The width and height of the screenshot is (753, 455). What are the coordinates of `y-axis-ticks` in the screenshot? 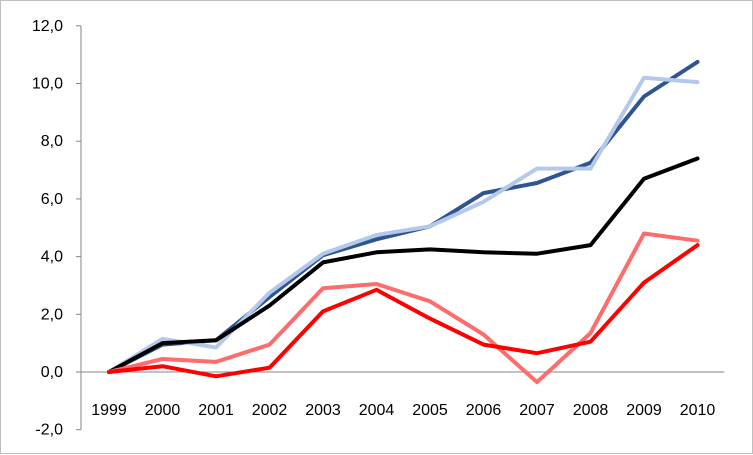 It's located at (78, 228).